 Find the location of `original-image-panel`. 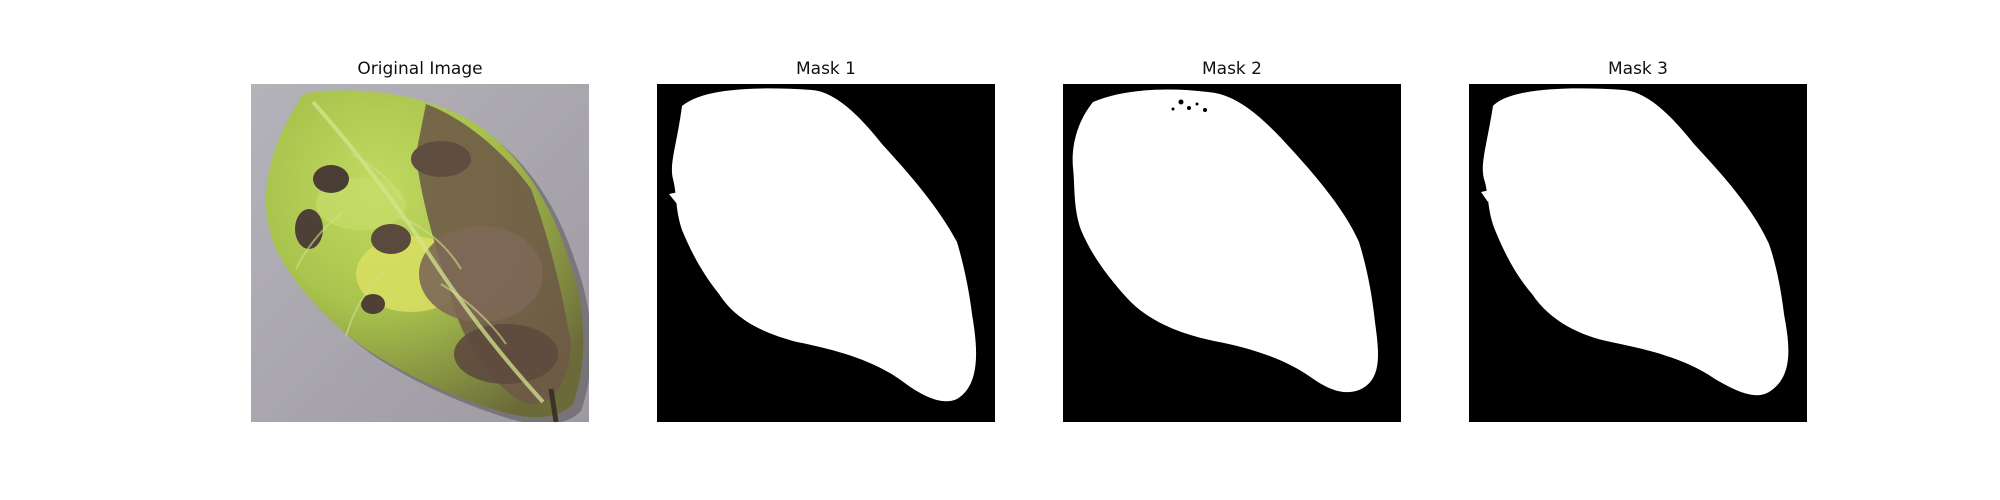

original-image-panel is located at coordinates (420, 253).